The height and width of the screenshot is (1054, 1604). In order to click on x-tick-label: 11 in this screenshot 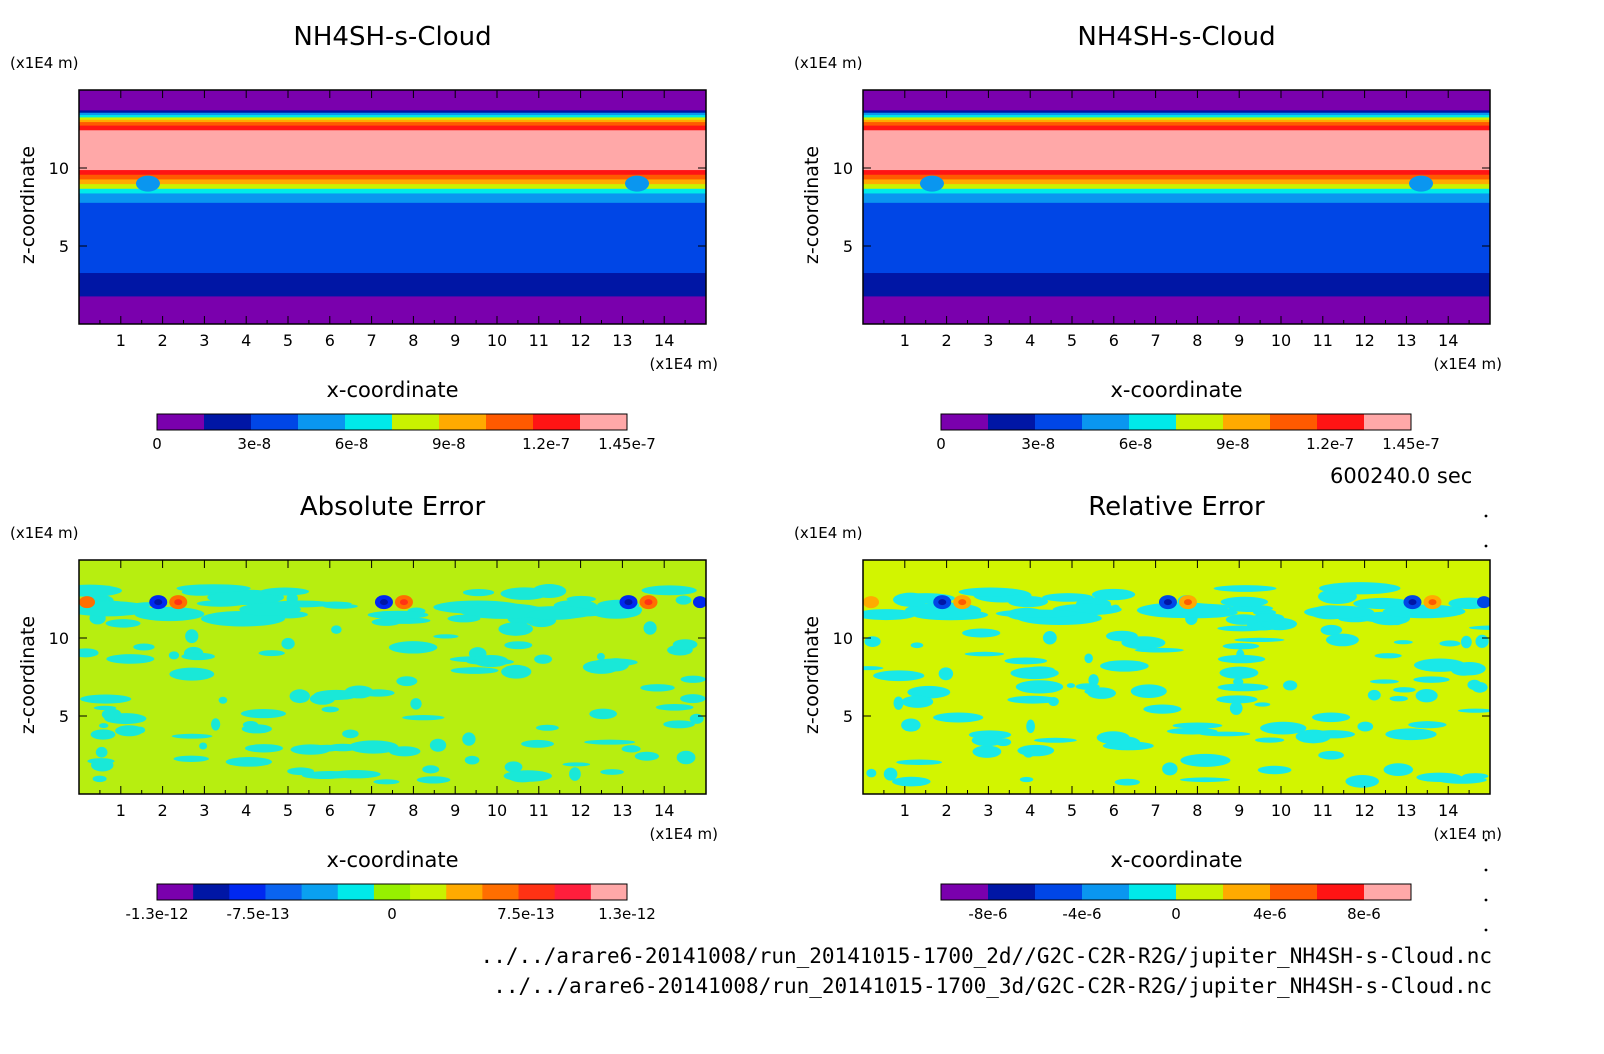, I will do `click(1323, 340)`.